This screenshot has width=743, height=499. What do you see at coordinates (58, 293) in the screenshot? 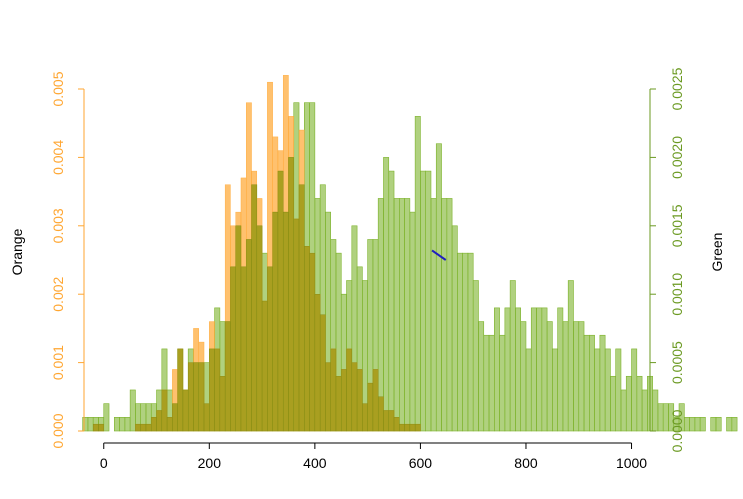
I see `left-tick-label: 0.002` at bounding box center [58, 293].